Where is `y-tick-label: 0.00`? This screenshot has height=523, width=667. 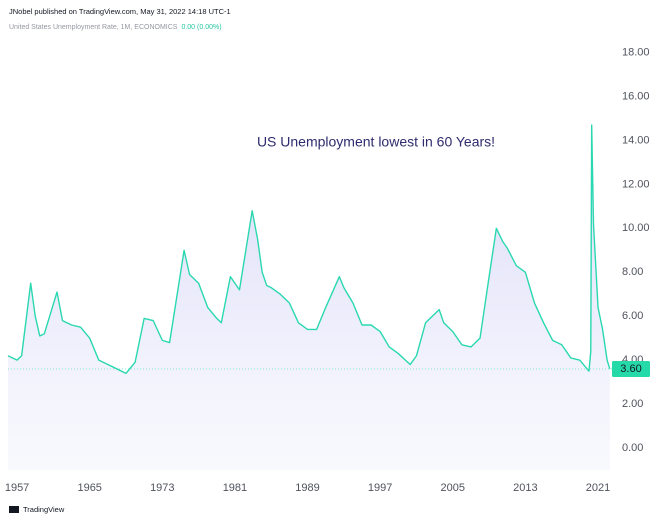
y-tick-label: 0.00 is located at coordinates (632, 448).